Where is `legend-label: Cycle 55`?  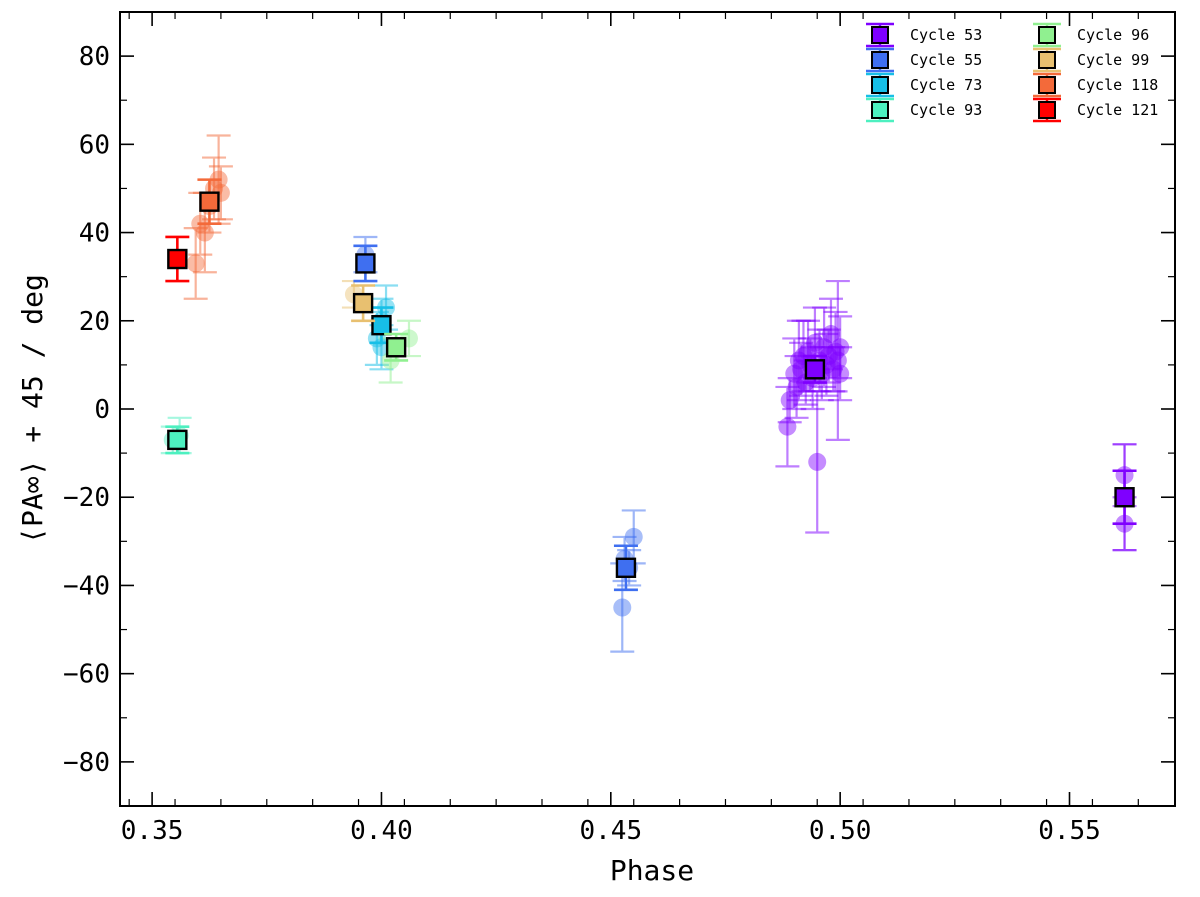 legend-label: Cycle 55 is located at coordinates (946, 60).